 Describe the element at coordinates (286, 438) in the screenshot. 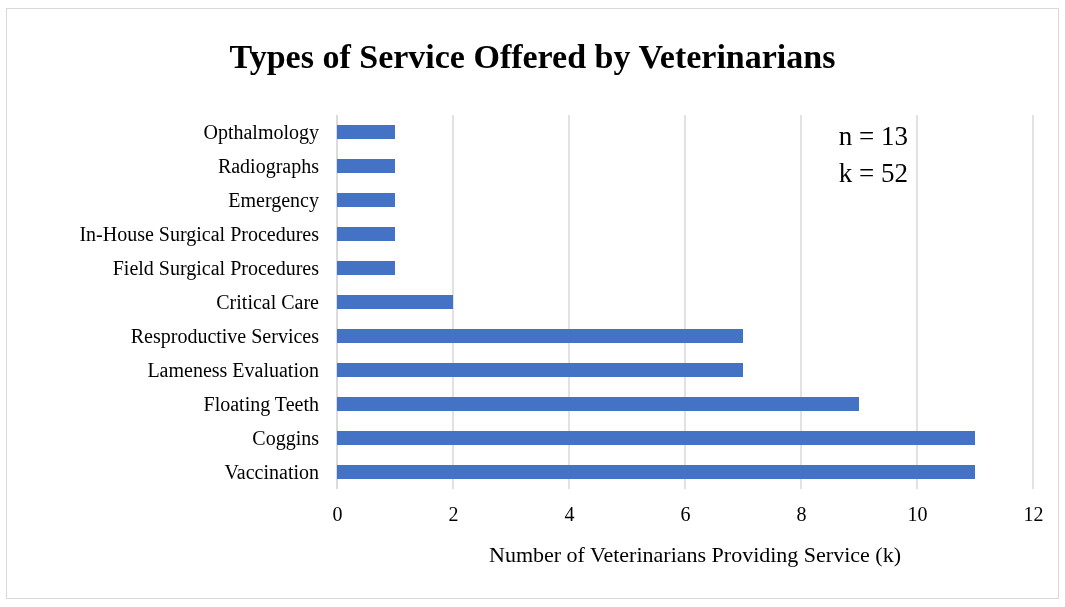

I see `y-tick-label: Coggins` at that location.